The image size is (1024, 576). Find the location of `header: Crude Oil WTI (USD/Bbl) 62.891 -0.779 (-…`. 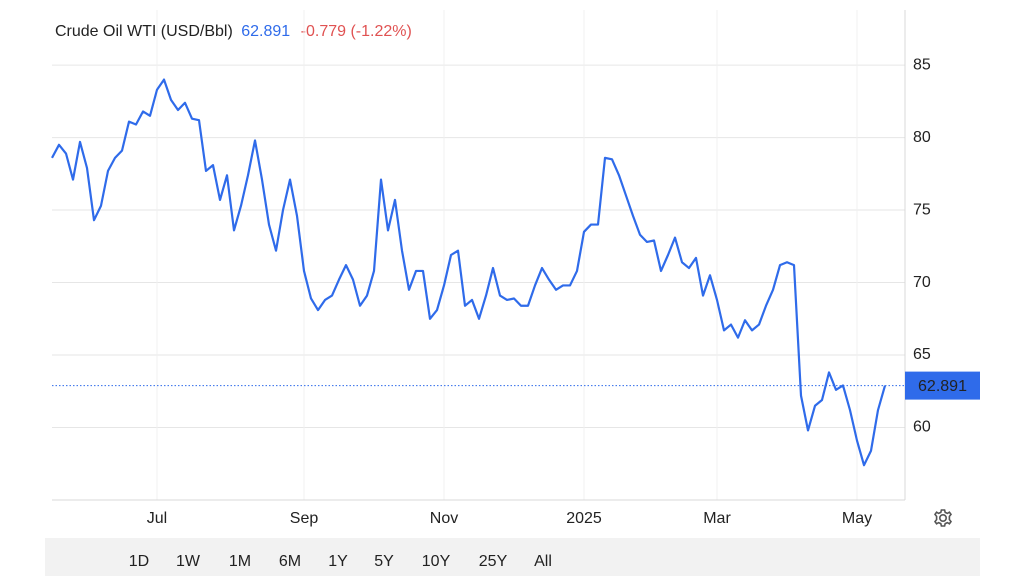

header: Crude Oil WTI (USD/Bbl) 62.891 -0.779 (-… is located at coordinates (233, 31).